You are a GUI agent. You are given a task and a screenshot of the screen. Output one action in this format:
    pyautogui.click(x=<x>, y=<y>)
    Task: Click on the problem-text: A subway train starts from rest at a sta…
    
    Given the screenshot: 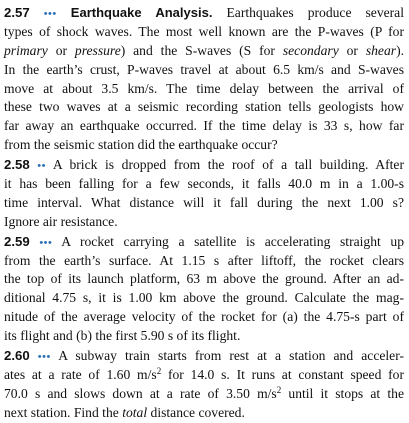 What is the action you would take?
    pyautogui.click(x=231, y=356)
    